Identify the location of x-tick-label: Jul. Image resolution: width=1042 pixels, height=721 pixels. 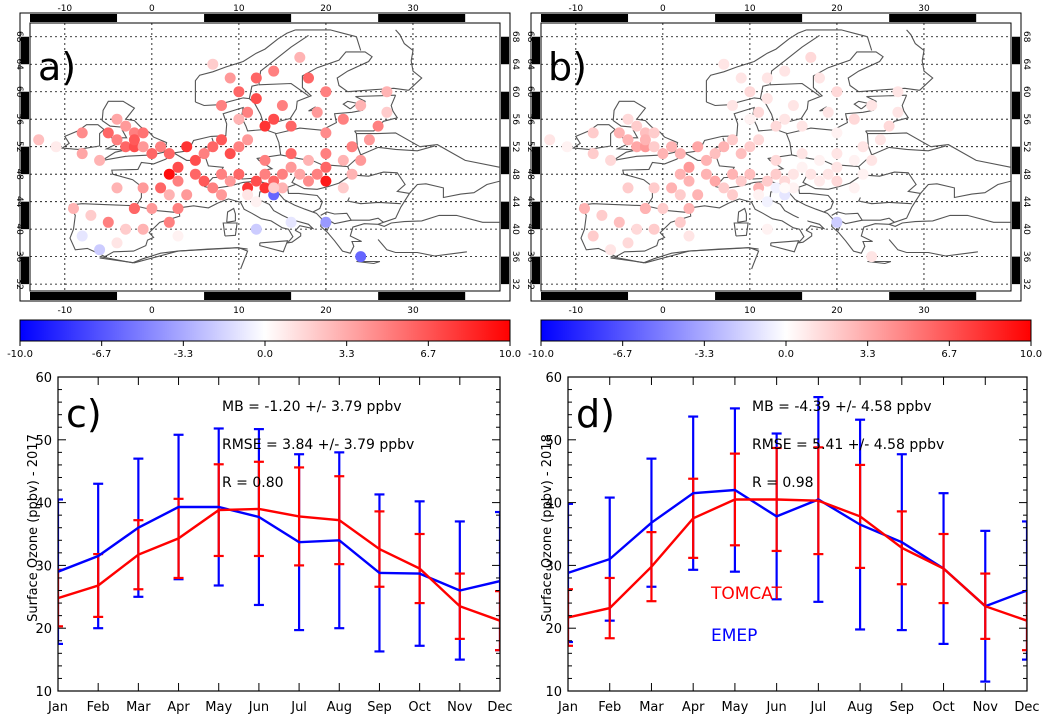
(818, 707).